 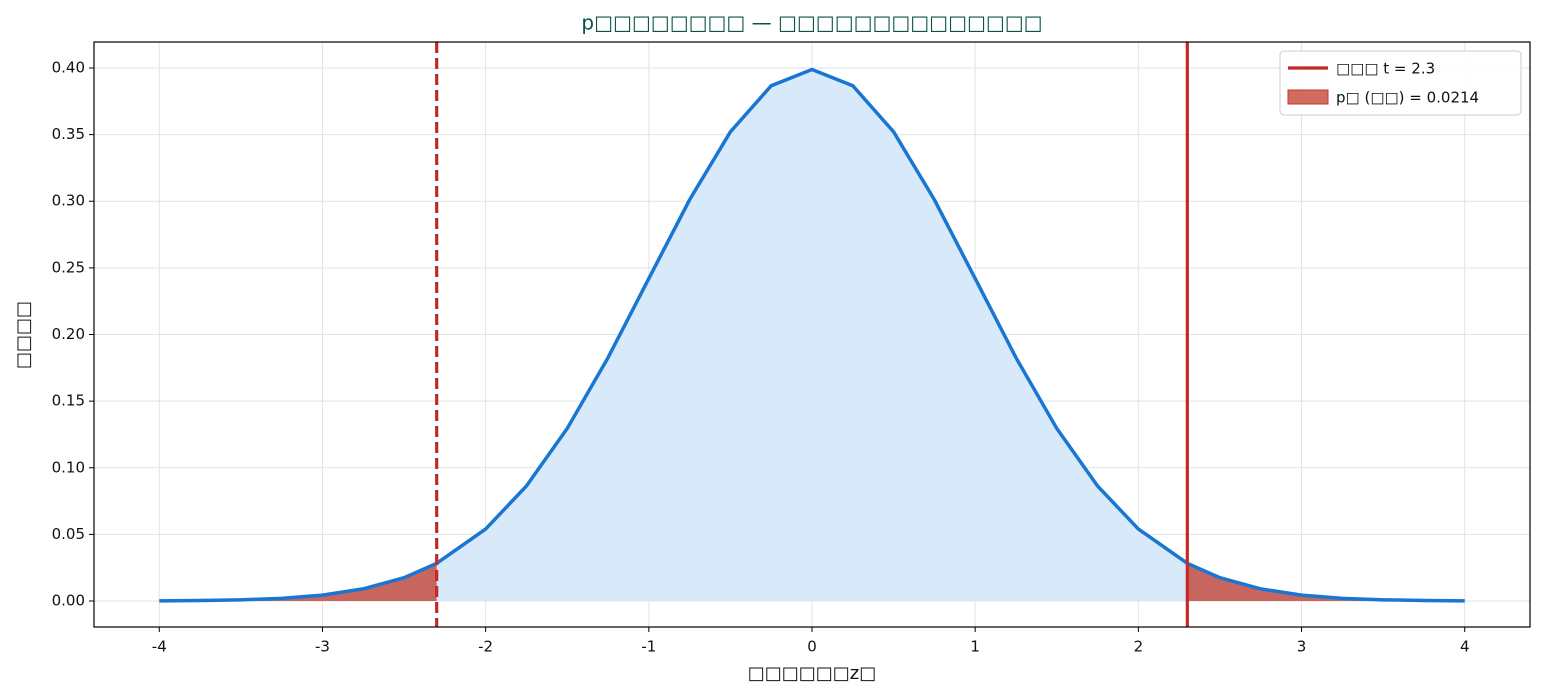 I want to click on y-tick-label: 0.20, so click(x=68, y=334).